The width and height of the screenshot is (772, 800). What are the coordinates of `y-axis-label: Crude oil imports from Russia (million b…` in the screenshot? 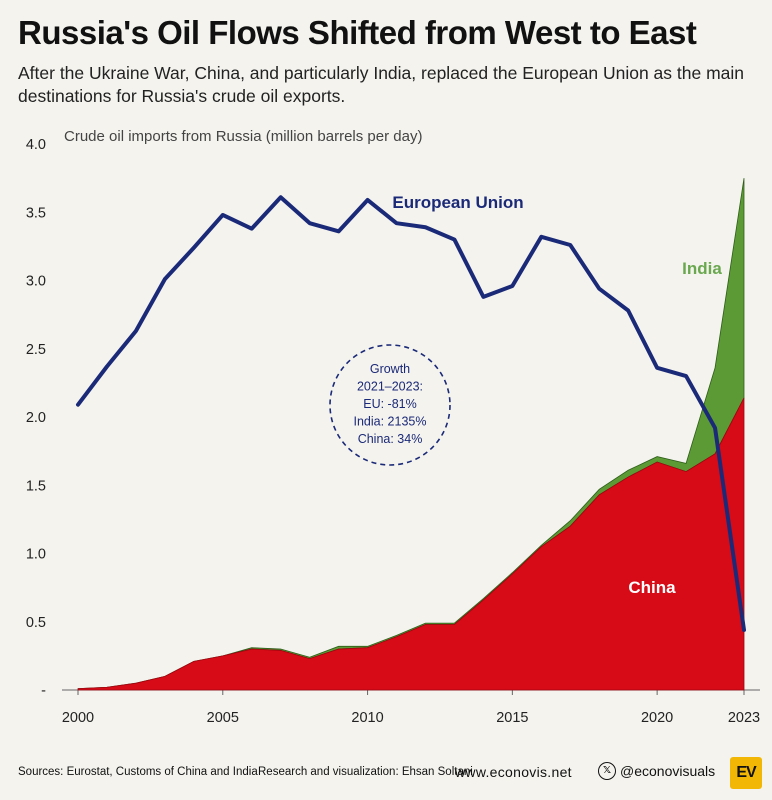 It's located at (243, 136).